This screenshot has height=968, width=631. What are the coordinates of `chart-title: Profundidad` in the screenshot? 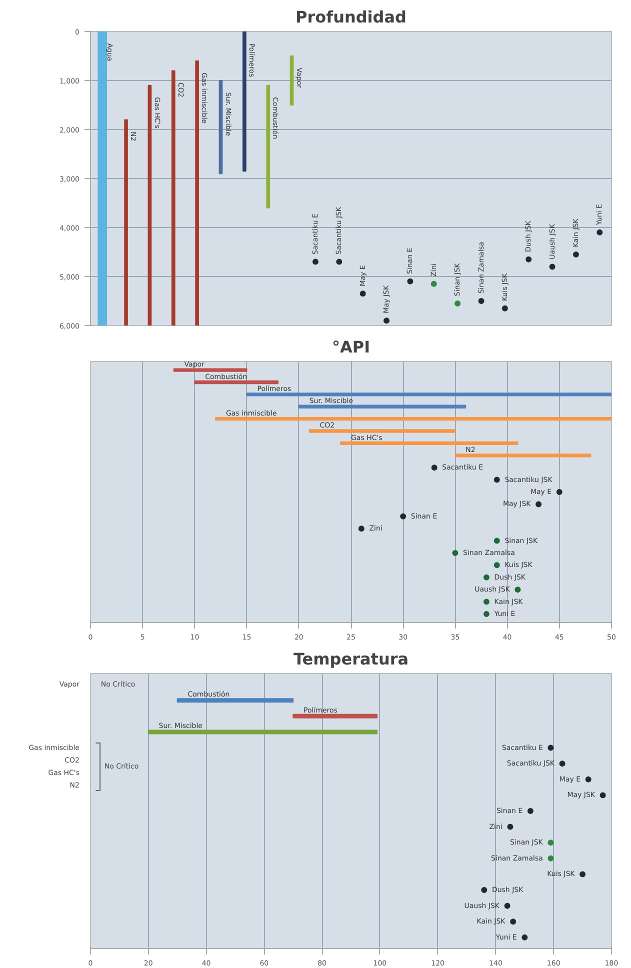 It's located at (351, 17).